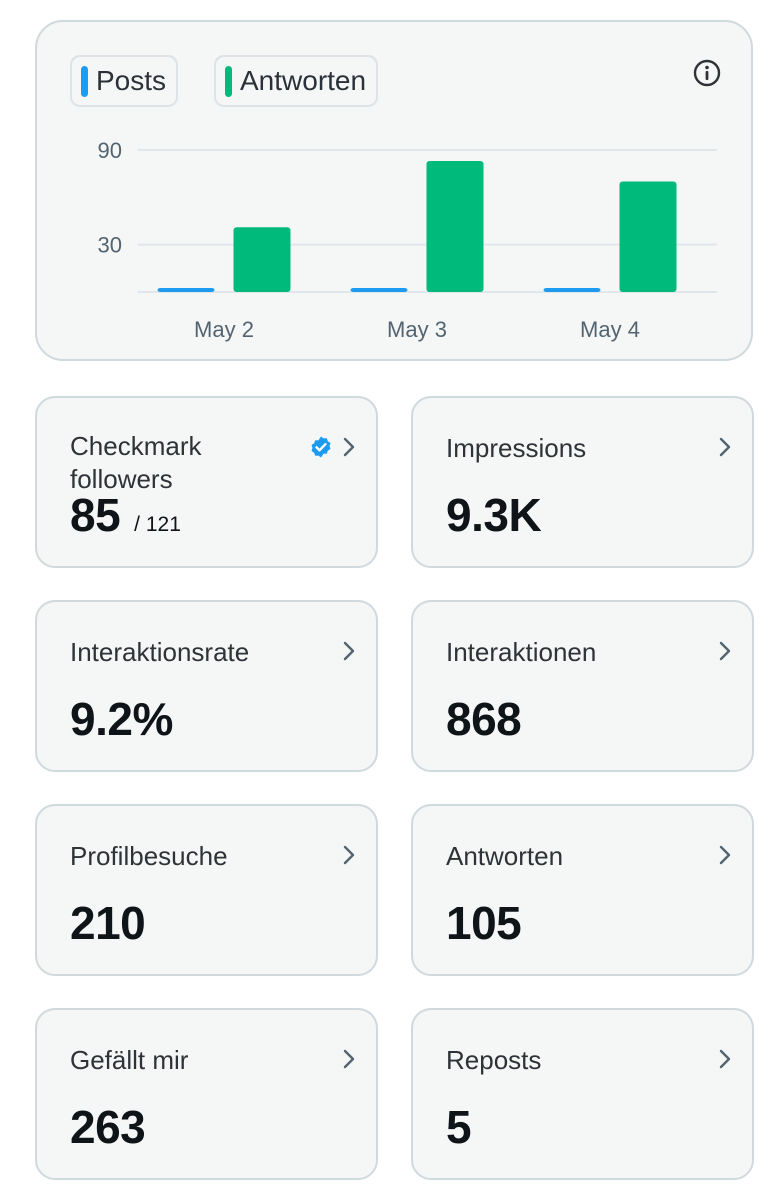 This screenshot has height=1200, width=772. I want to click on legend-posts-label: Posts, so click(131, 80).